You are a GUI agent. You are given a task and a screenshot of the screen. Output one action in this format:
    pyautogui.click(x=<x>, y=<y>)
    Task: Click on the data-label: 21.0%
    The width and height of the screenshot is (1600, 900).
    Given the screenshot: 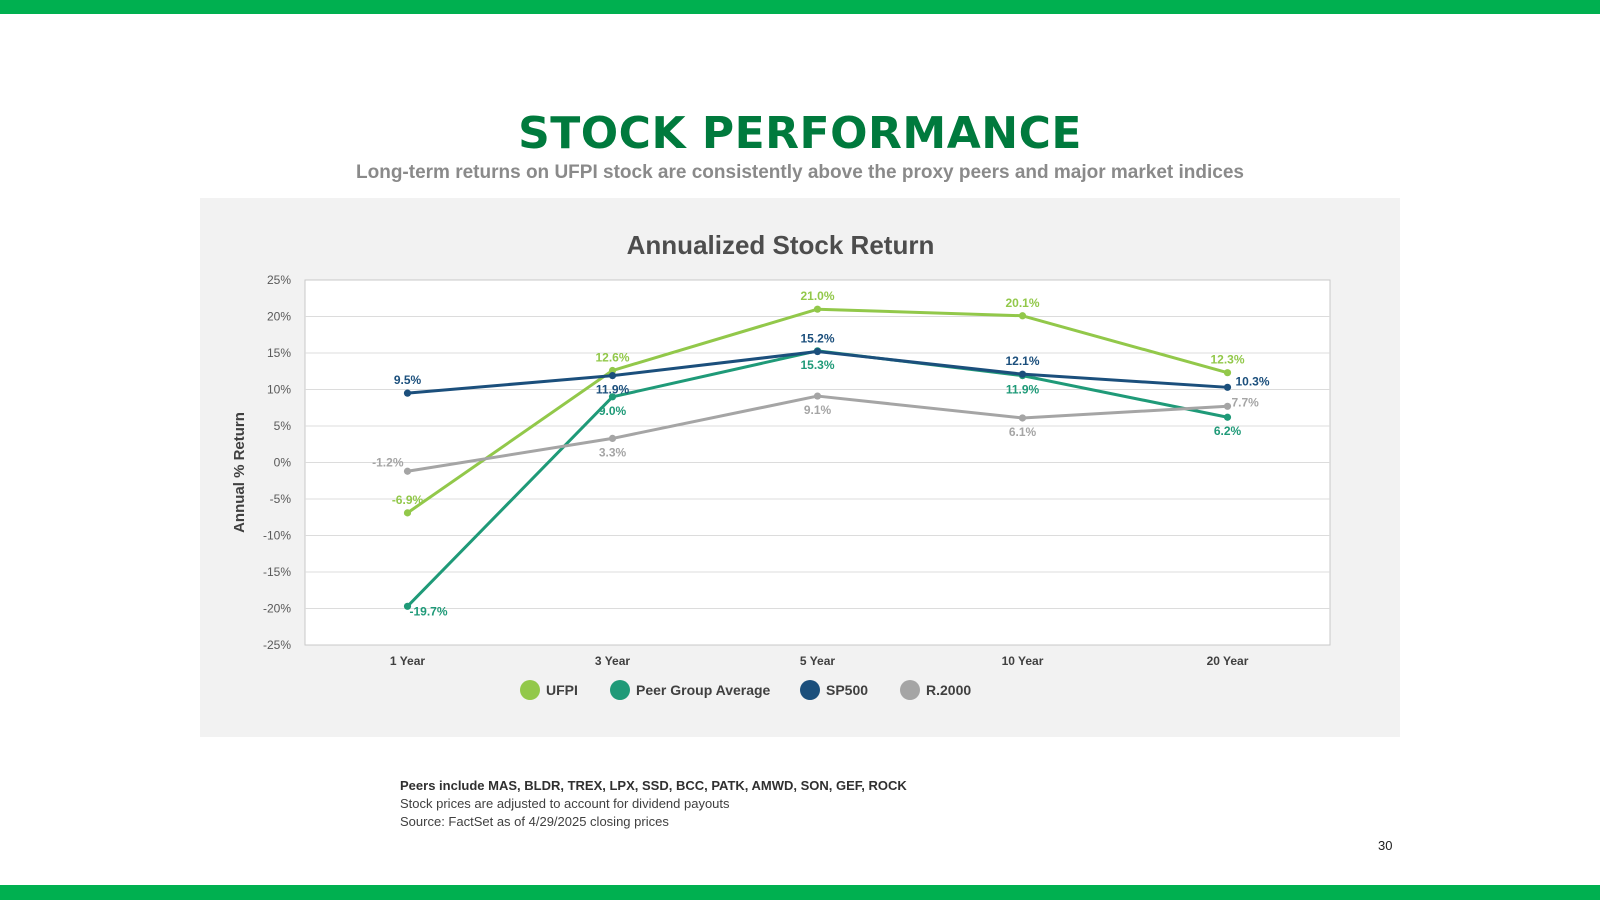 What is the action you would take?
    pyautogui.click(x=817, y=296)
    